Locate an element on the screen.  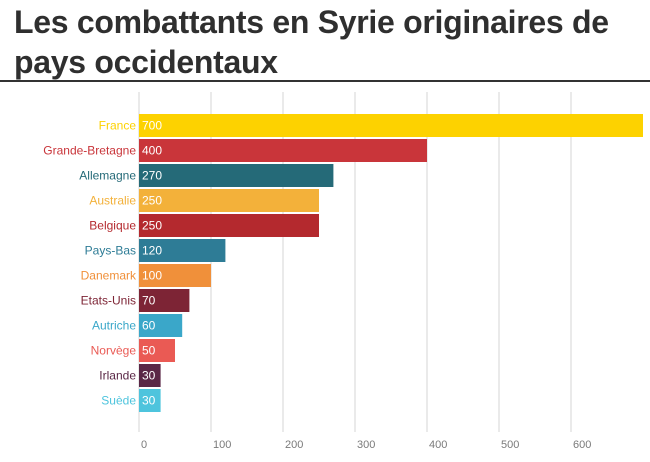
x-tick-label: 100 is located at coordinates (222, 445).